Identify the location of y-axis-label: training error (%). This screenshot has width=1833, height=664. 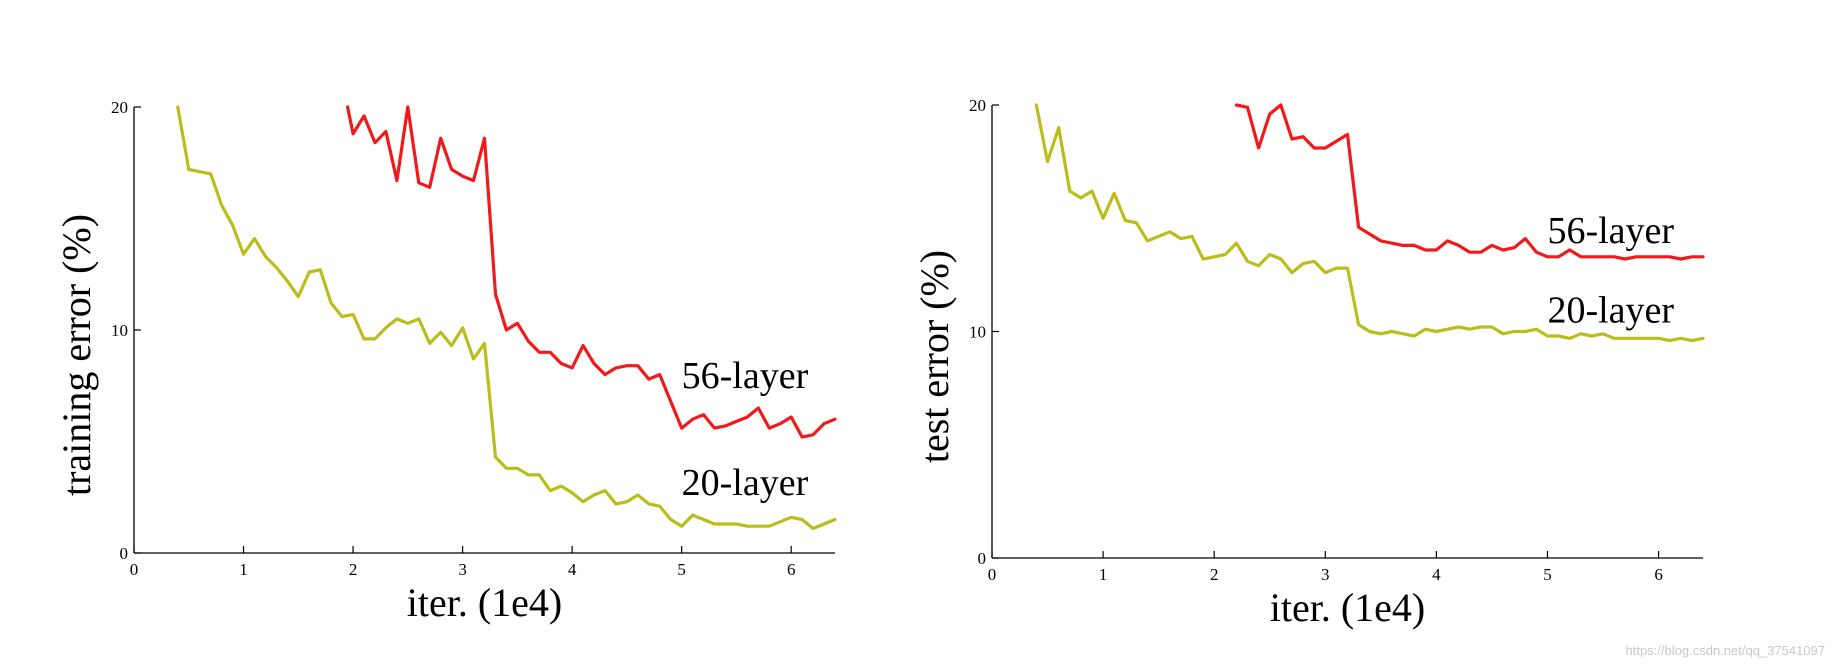
(76, 355).